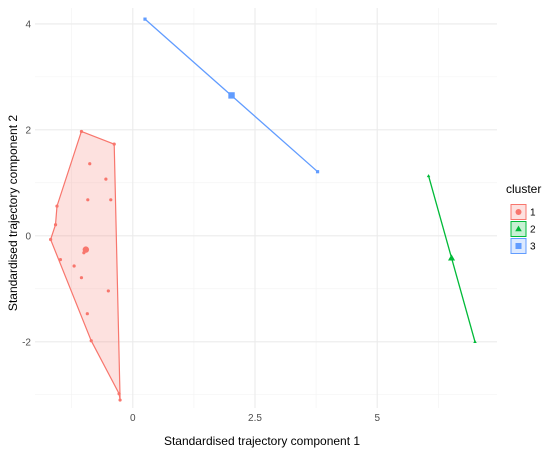  What do you see at coordinates (452, 257) in the screenshot?
I see `cluster-2-centroid` at bounding box center [452, 257].